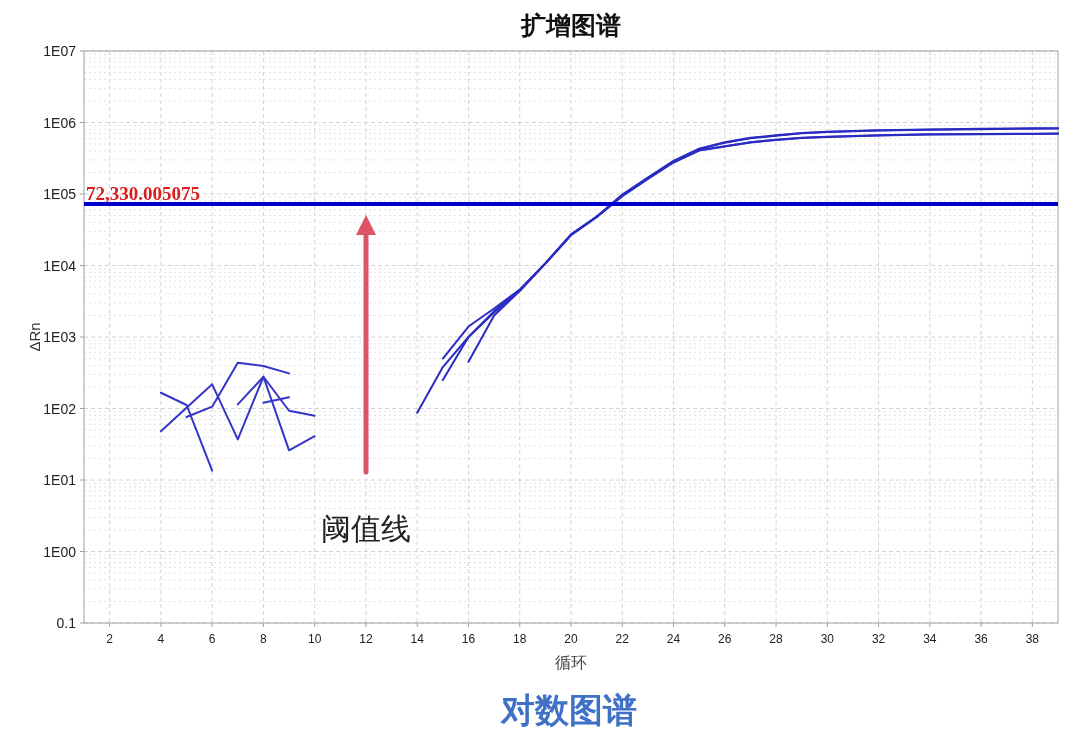  Describe the element at coordinates (60, 337) in the screenshot. I see `y-tick-label: 1E03` at that location.